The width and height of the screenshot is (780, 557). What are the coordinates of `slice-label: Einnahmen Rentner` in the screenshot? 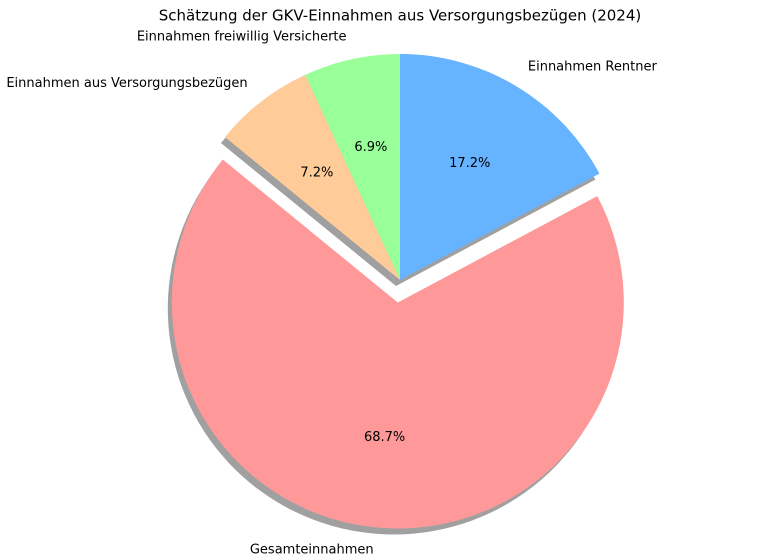 It's located at (593, 66).